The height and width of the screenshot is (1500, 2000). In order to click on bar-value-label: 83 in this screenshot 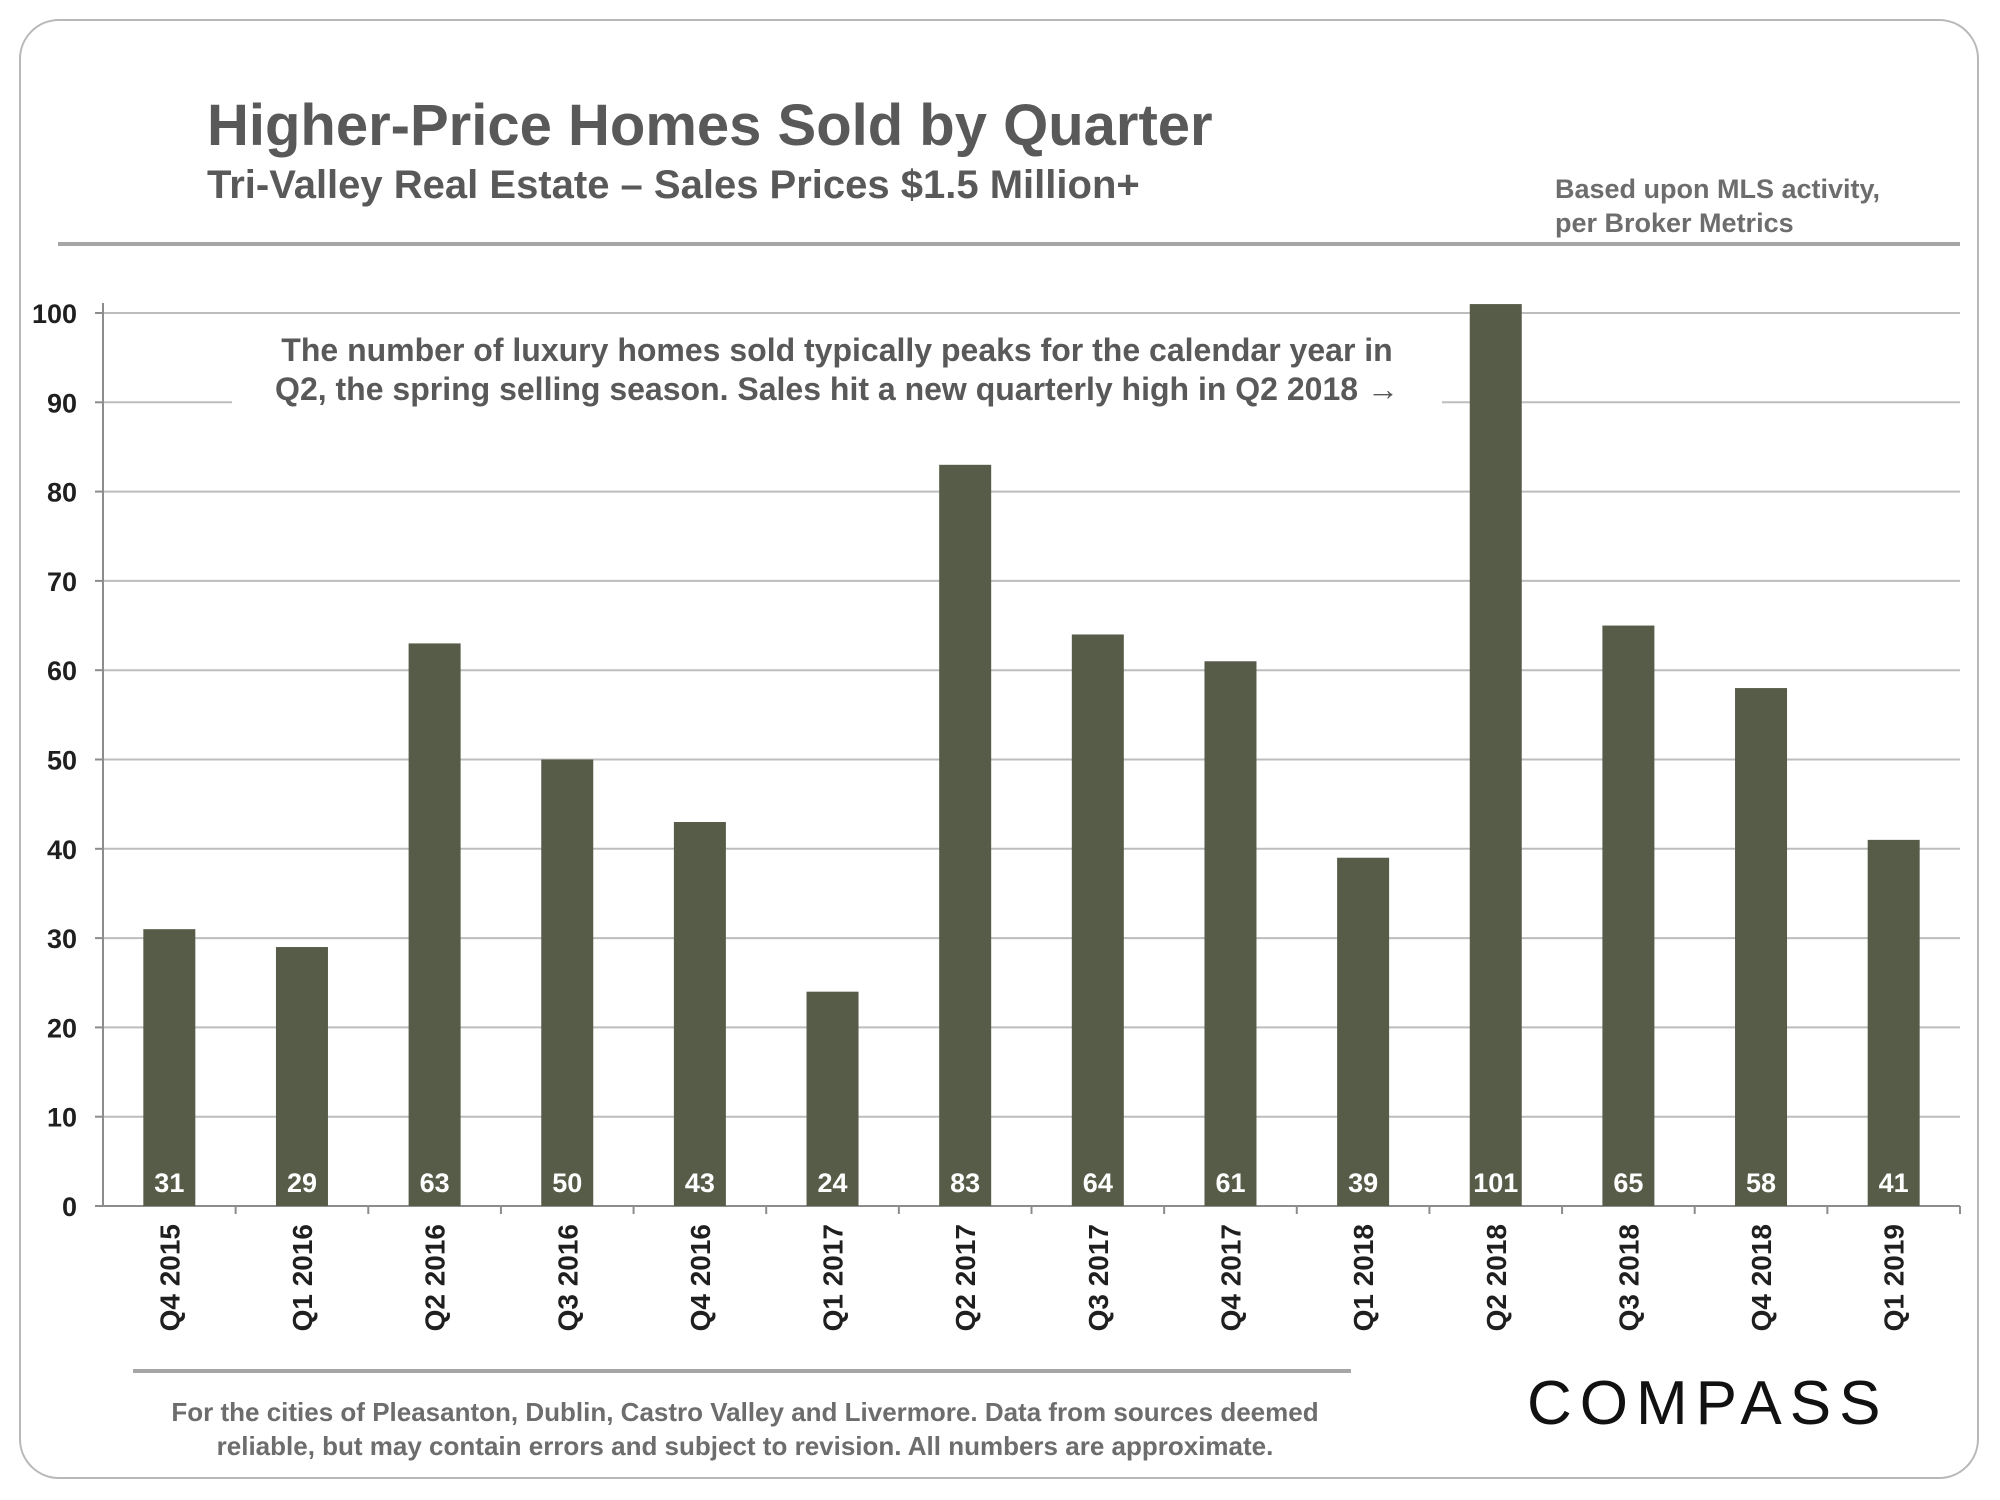, I will do `click(965, 1183)`.